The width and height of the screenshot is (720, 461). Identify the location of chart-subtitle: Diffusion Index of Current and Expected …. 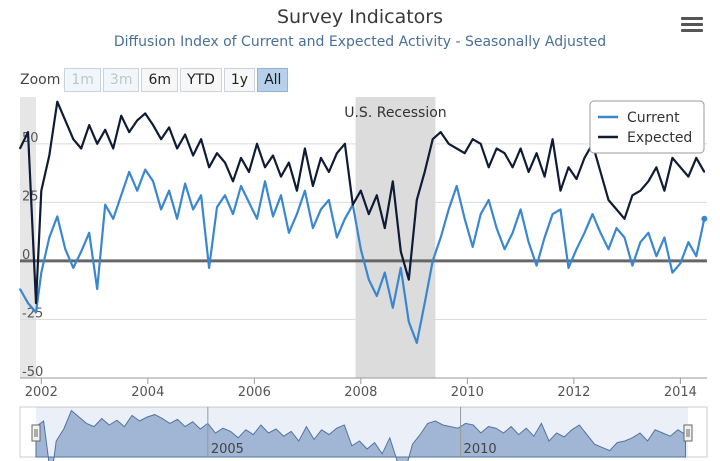
(360, 42).